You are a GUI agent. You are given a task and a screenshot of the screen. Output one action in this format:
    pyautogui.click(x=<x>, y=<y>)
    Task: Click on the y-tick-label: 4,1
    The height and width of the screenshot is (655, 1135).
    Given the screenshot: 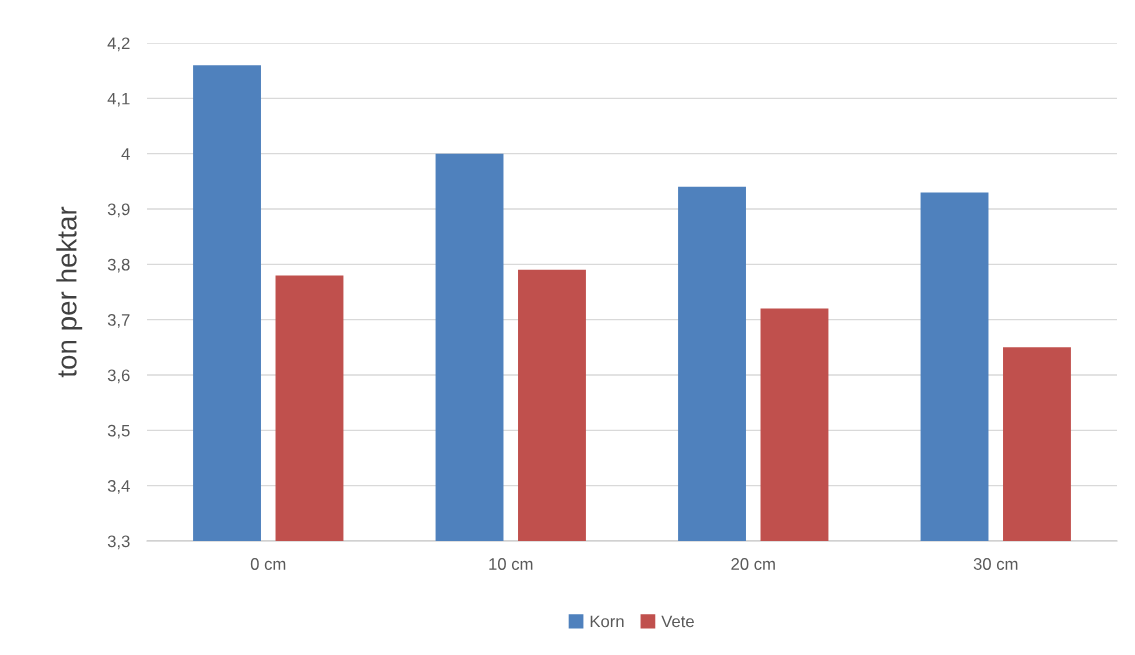 What is the action you would take?
    pyautogui.click(x=118, y=99)
    